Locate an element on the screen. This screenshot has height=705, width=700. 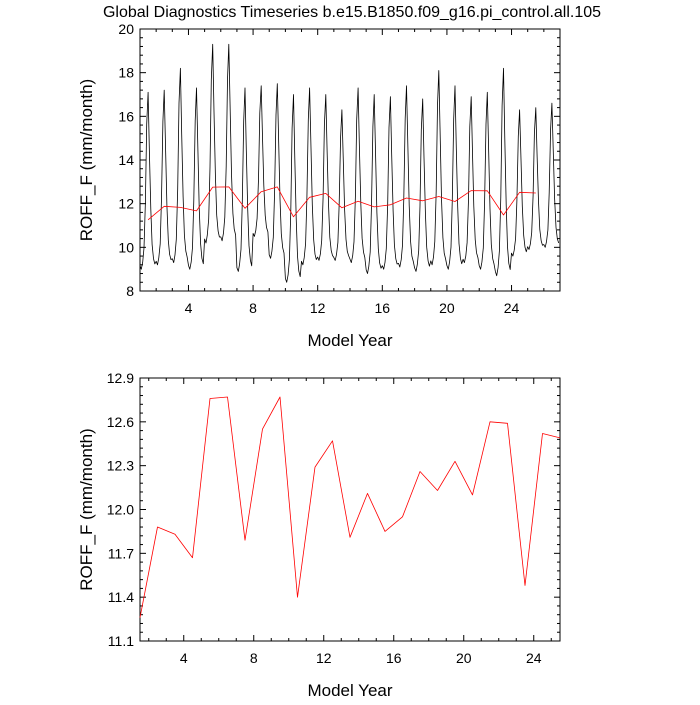
y-tick-label: 12 is located at coordinates (126, 204).